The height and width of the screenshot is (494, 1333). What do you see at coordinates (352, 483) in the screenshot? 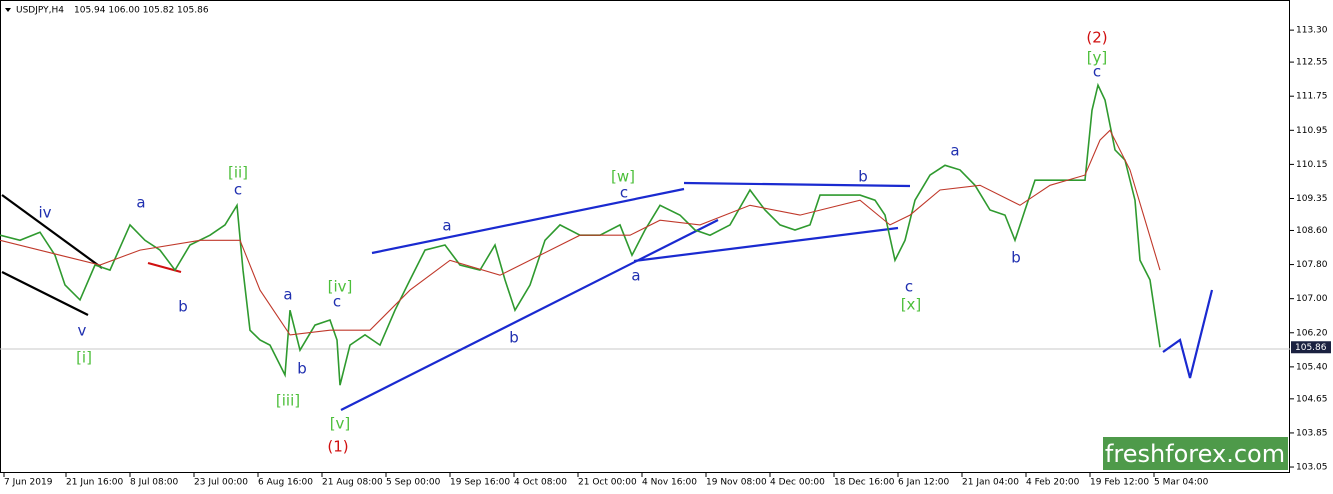
I see `x-tick-label: 21 Aug 08:00` at bounding box center [352, 483].